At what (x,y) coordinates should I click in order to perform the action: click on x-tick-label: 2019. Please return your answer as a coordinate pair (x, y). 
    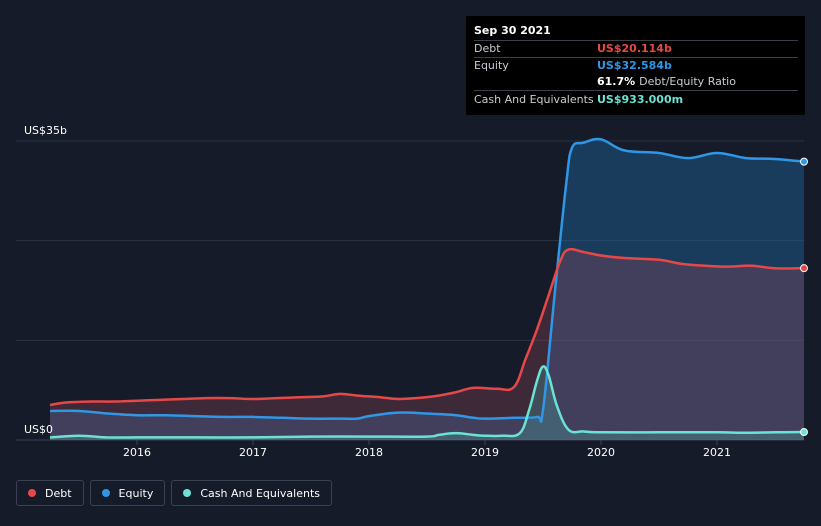
    Looking at the image, I should click on (485, 452).